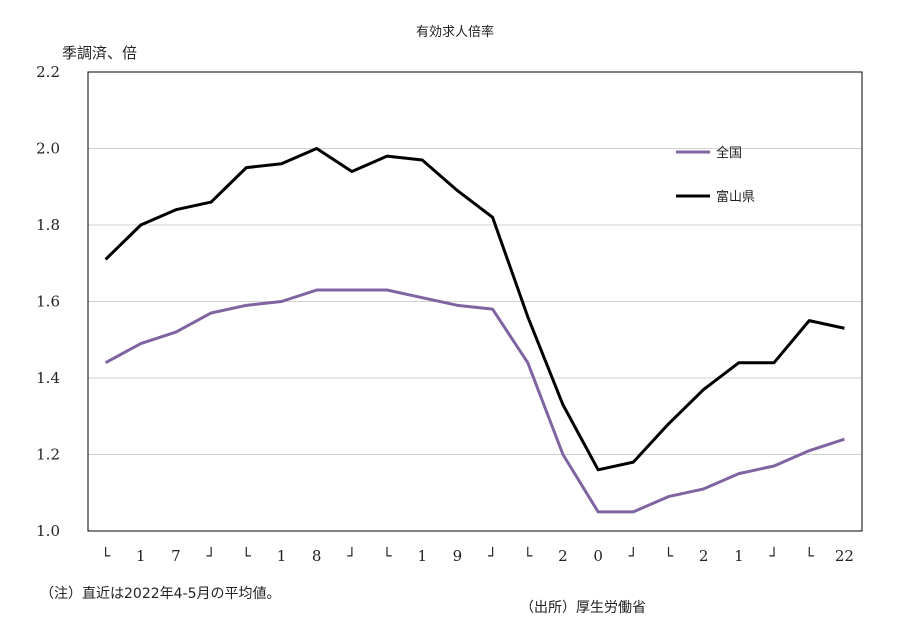  I want to click on y-tick-label: 1.4, so click(48, 378).